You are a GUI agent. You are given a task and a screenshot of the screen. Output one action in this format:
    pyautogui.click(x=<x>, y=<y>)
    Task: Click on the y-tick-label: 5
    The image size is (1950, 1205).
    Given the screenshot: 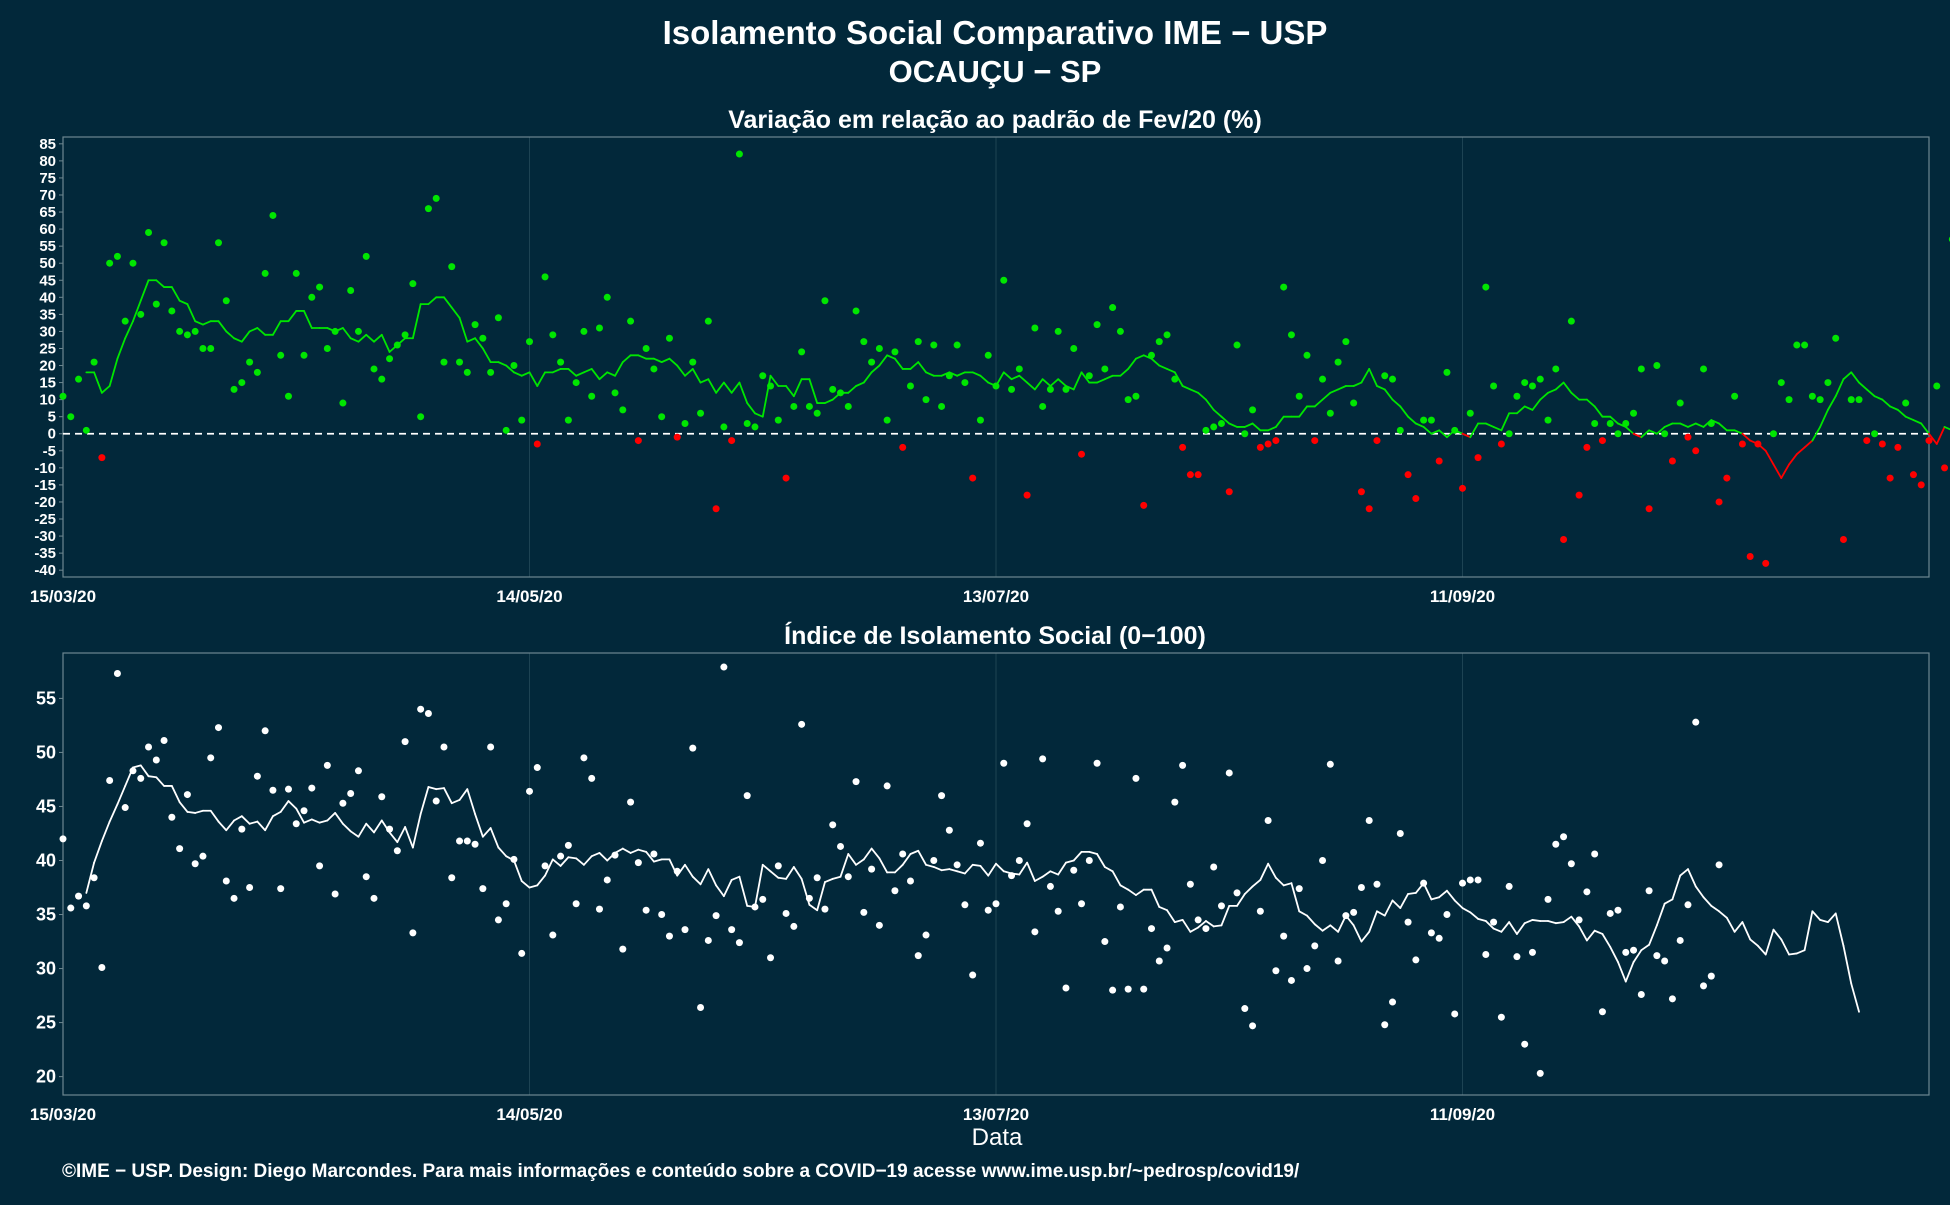 What is the action you would take?
    pyautogui.click(x=52, y=417)
    